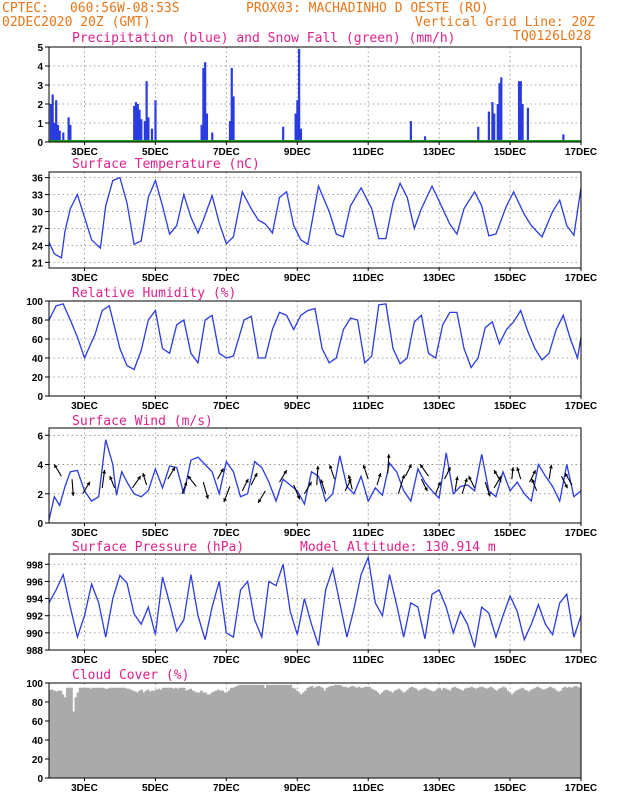  Describe the element at coordinates (34, 617) in the screenshot. I see `pressure-y-tick-label: 992` at that location.